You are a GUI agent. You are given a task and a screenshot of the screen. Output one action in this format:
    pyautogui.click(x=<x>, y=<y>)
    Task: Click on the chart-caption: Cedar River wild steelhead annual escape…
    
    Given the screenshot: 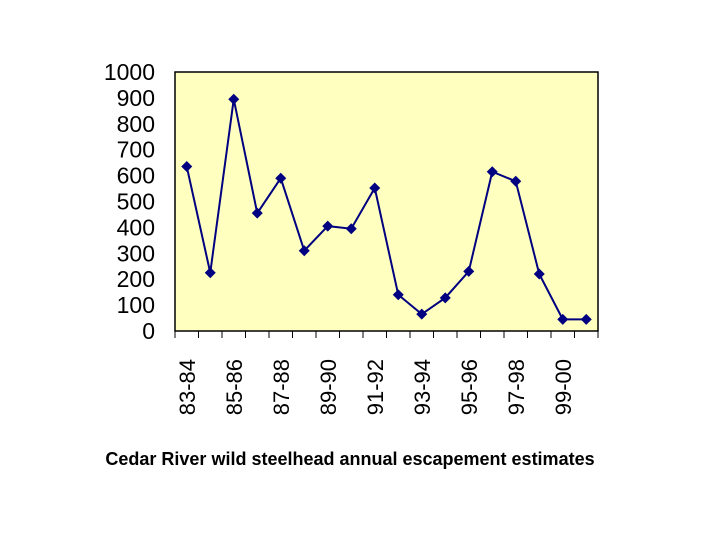 What is the action you would take?
    pyautogui.click(x=350, y=459)
    